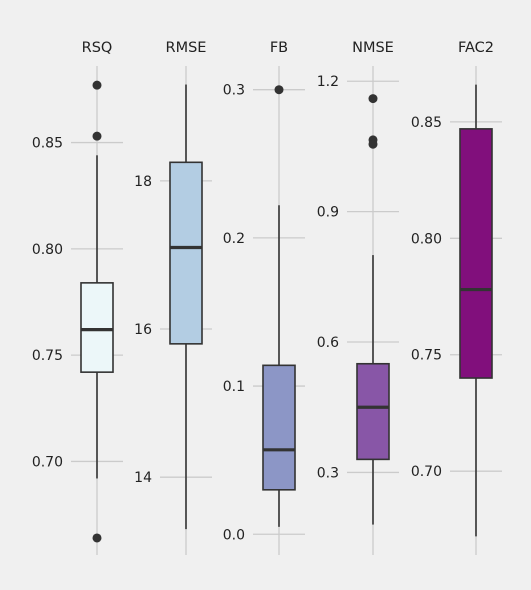 This screenshot has height=590, width=531. What do you see at coordinates (97, 48) in the screenshot?
I see `panel-title-rsq: RSQ` at bounding box center [97, 48].